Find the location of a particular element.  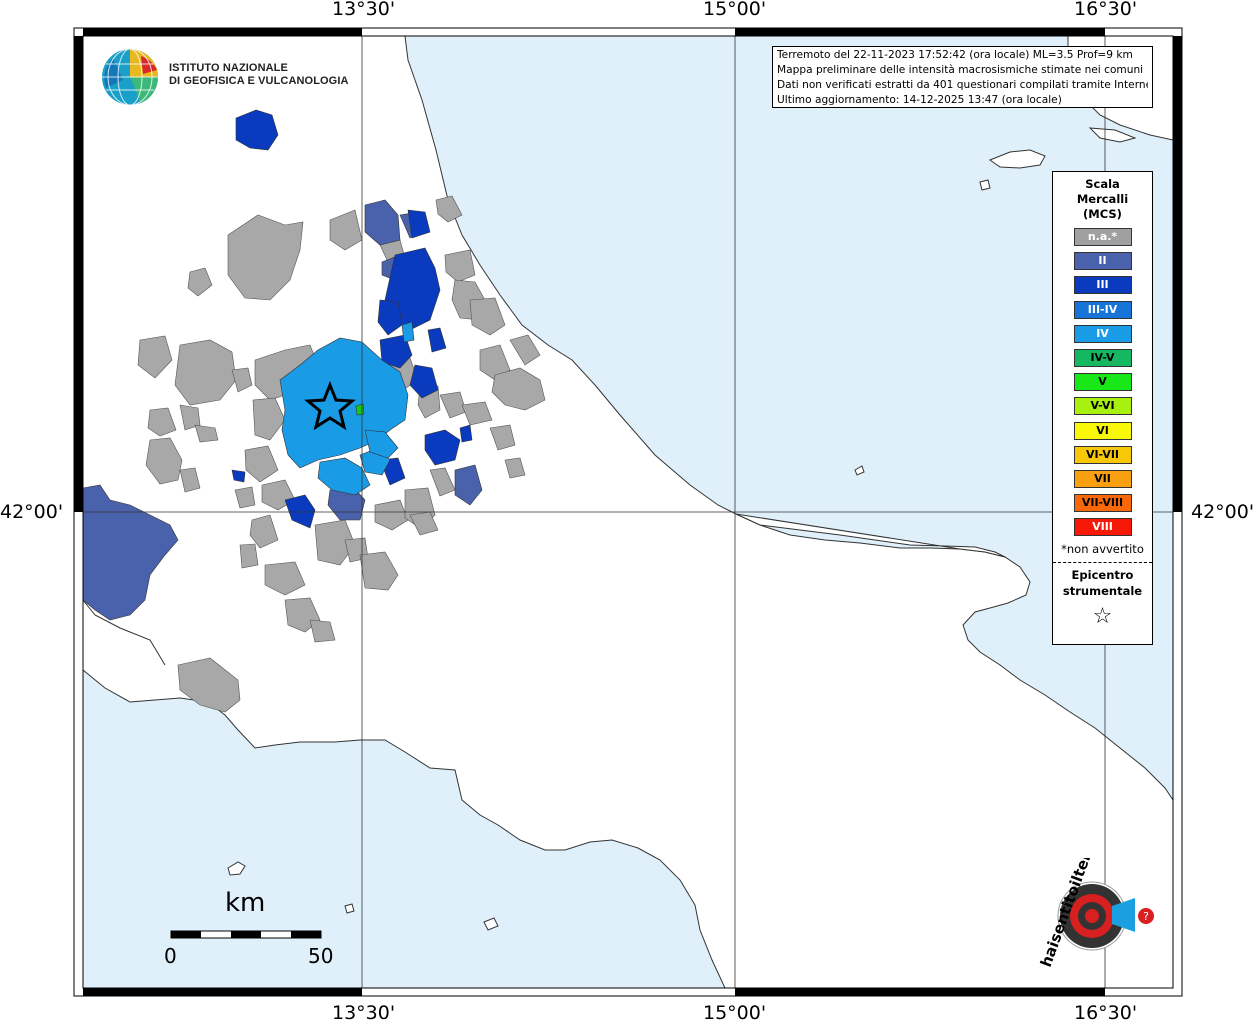

lon-label-top-2: 15°00' is located at coordinates (735, 10).